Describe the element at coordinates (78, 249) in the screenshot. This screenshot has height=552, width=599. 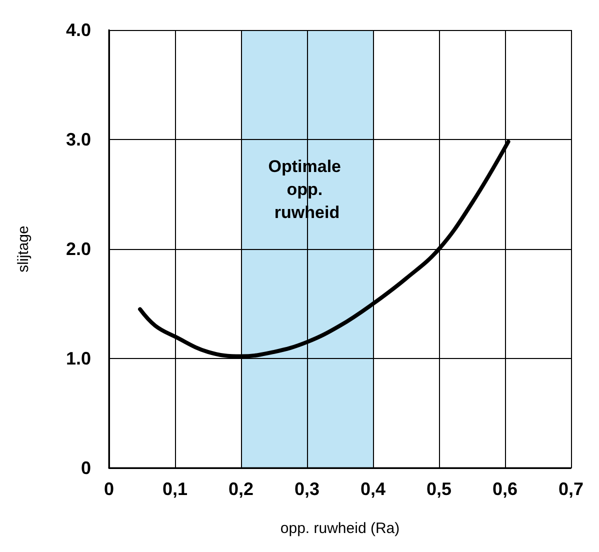
I see `y-tick-label: 2.0` at that location.